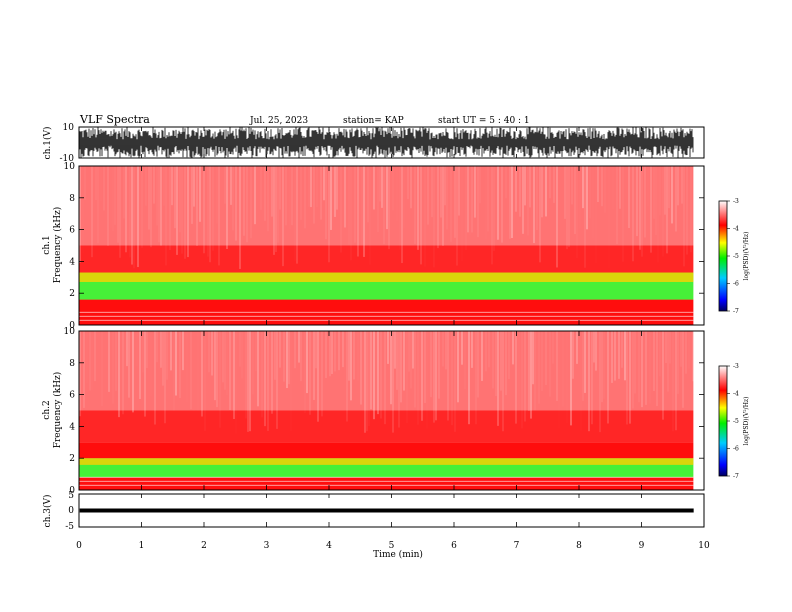 This screenshot has width=792, height=612. I want to click on ch3-ytick-top: 5, so click(71, 496).